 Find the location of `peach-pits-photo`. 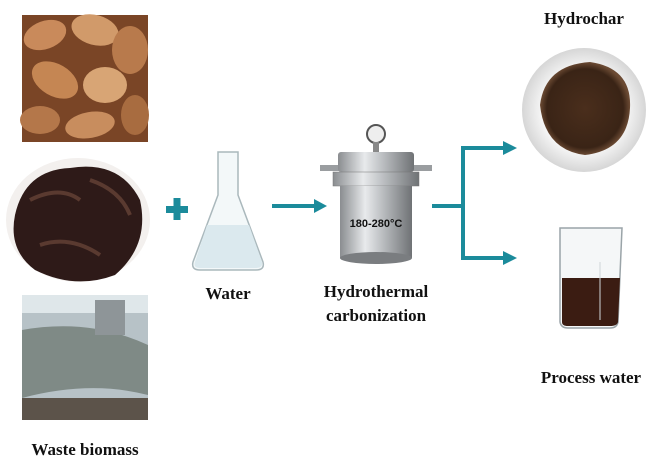

peach-pits-photo is located at coordinates (84, 78).